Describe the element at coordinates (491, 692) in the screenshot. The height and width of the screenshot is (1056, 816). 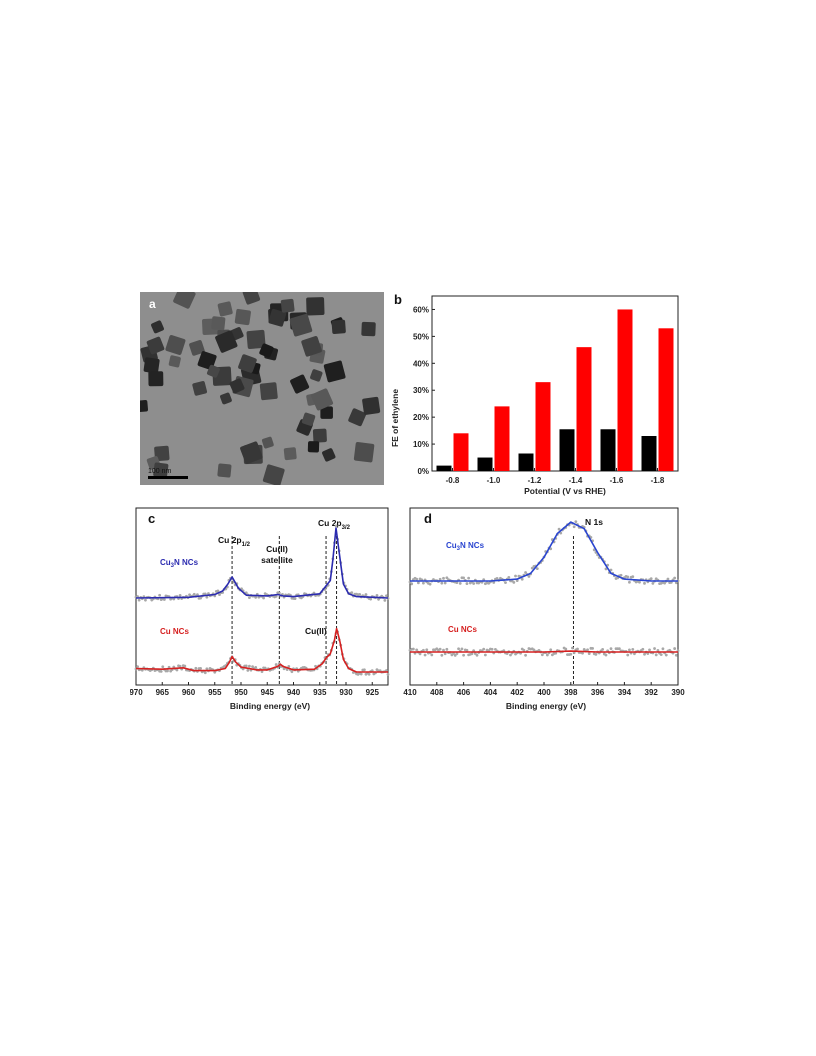
I see `x-tick-label: 404` at that location.